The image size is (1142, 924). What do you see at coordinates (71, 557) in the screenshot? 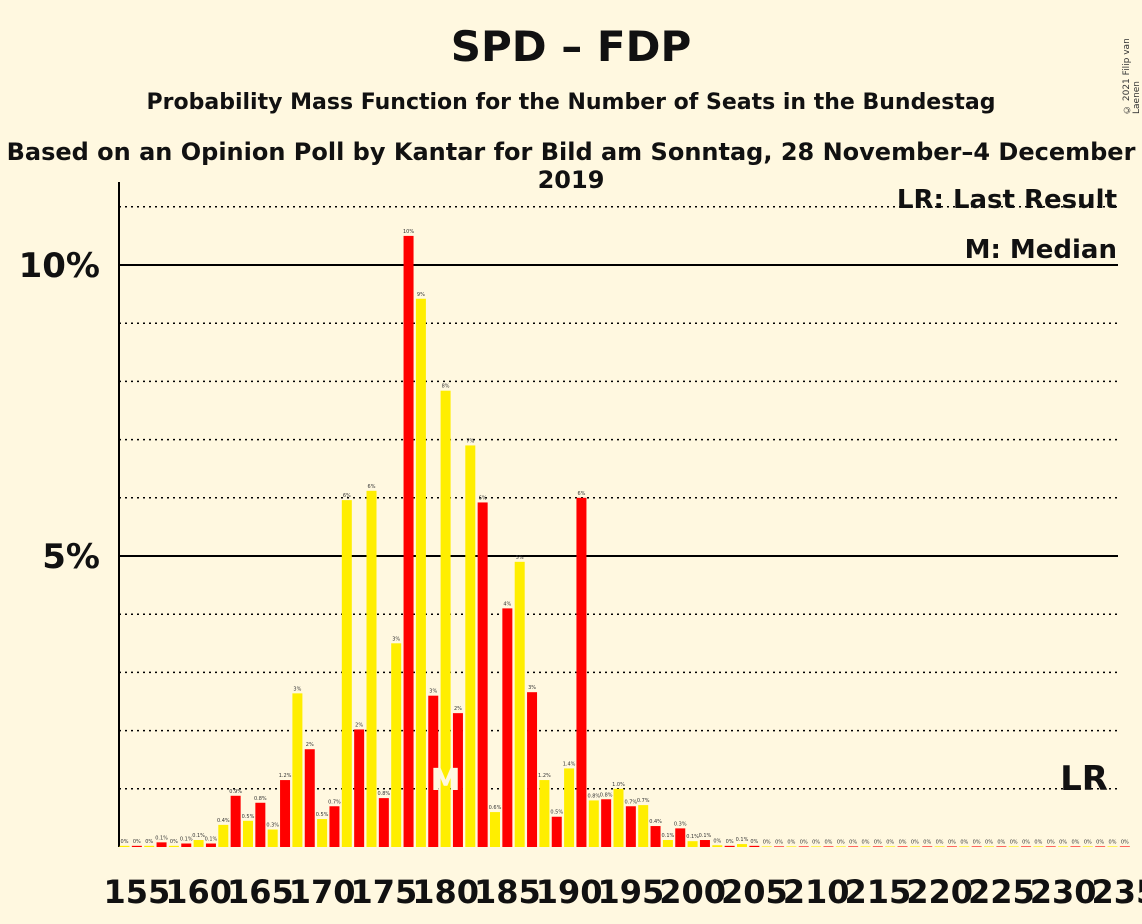
I see `y-tick-label: 5%` at bounding box center [71, 557].